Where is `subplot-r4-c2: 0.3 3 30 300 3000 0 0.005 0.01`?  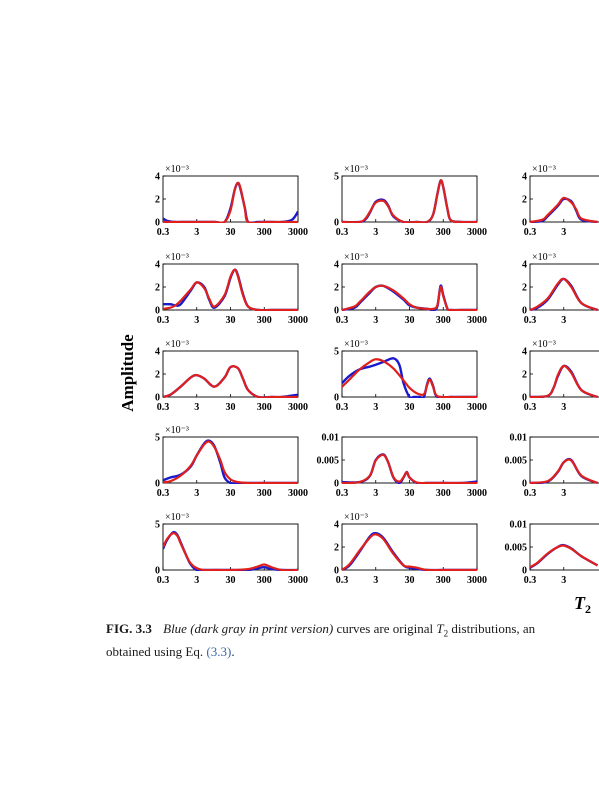 subplot-r4-c2: 0.3 3 30 300 3000 0 0.005 0.01 is located at coordinates (402, 466).